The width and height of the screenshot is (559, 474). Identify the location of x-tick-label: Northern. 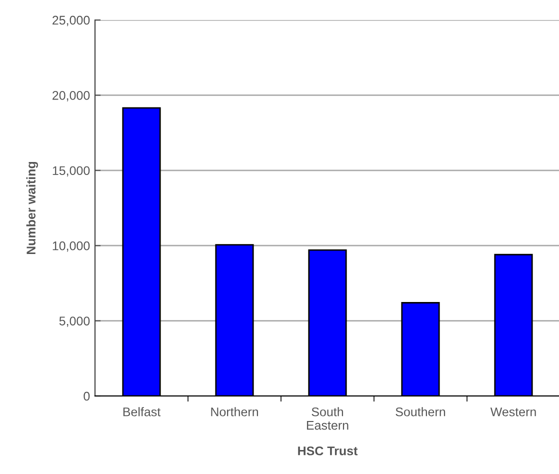
(234, 411).